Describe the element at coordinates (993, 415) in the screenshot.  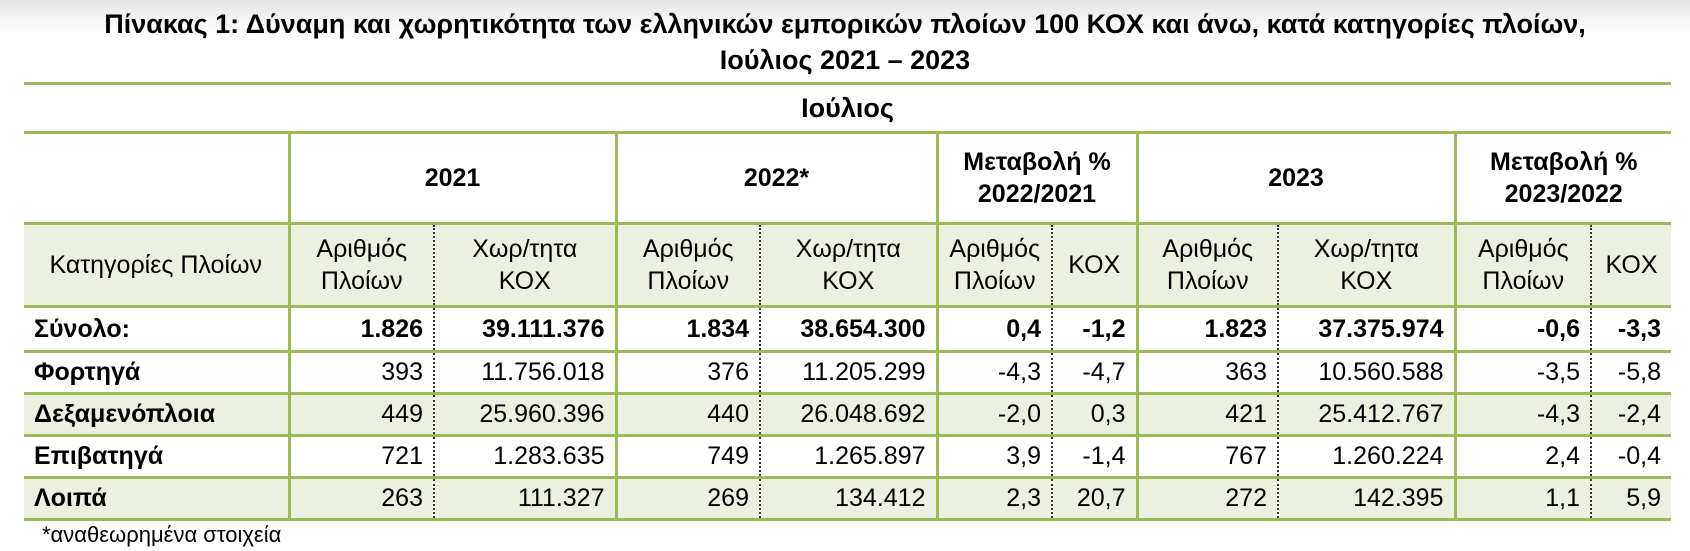
I see `cell: -2,0` at that location.